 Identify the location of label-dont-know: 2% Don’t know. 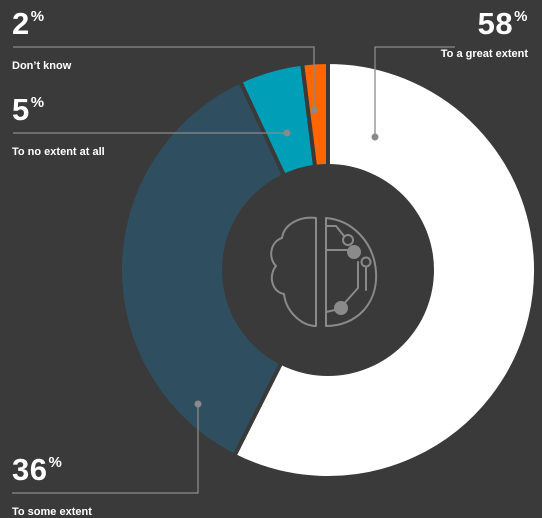
(41, 40).